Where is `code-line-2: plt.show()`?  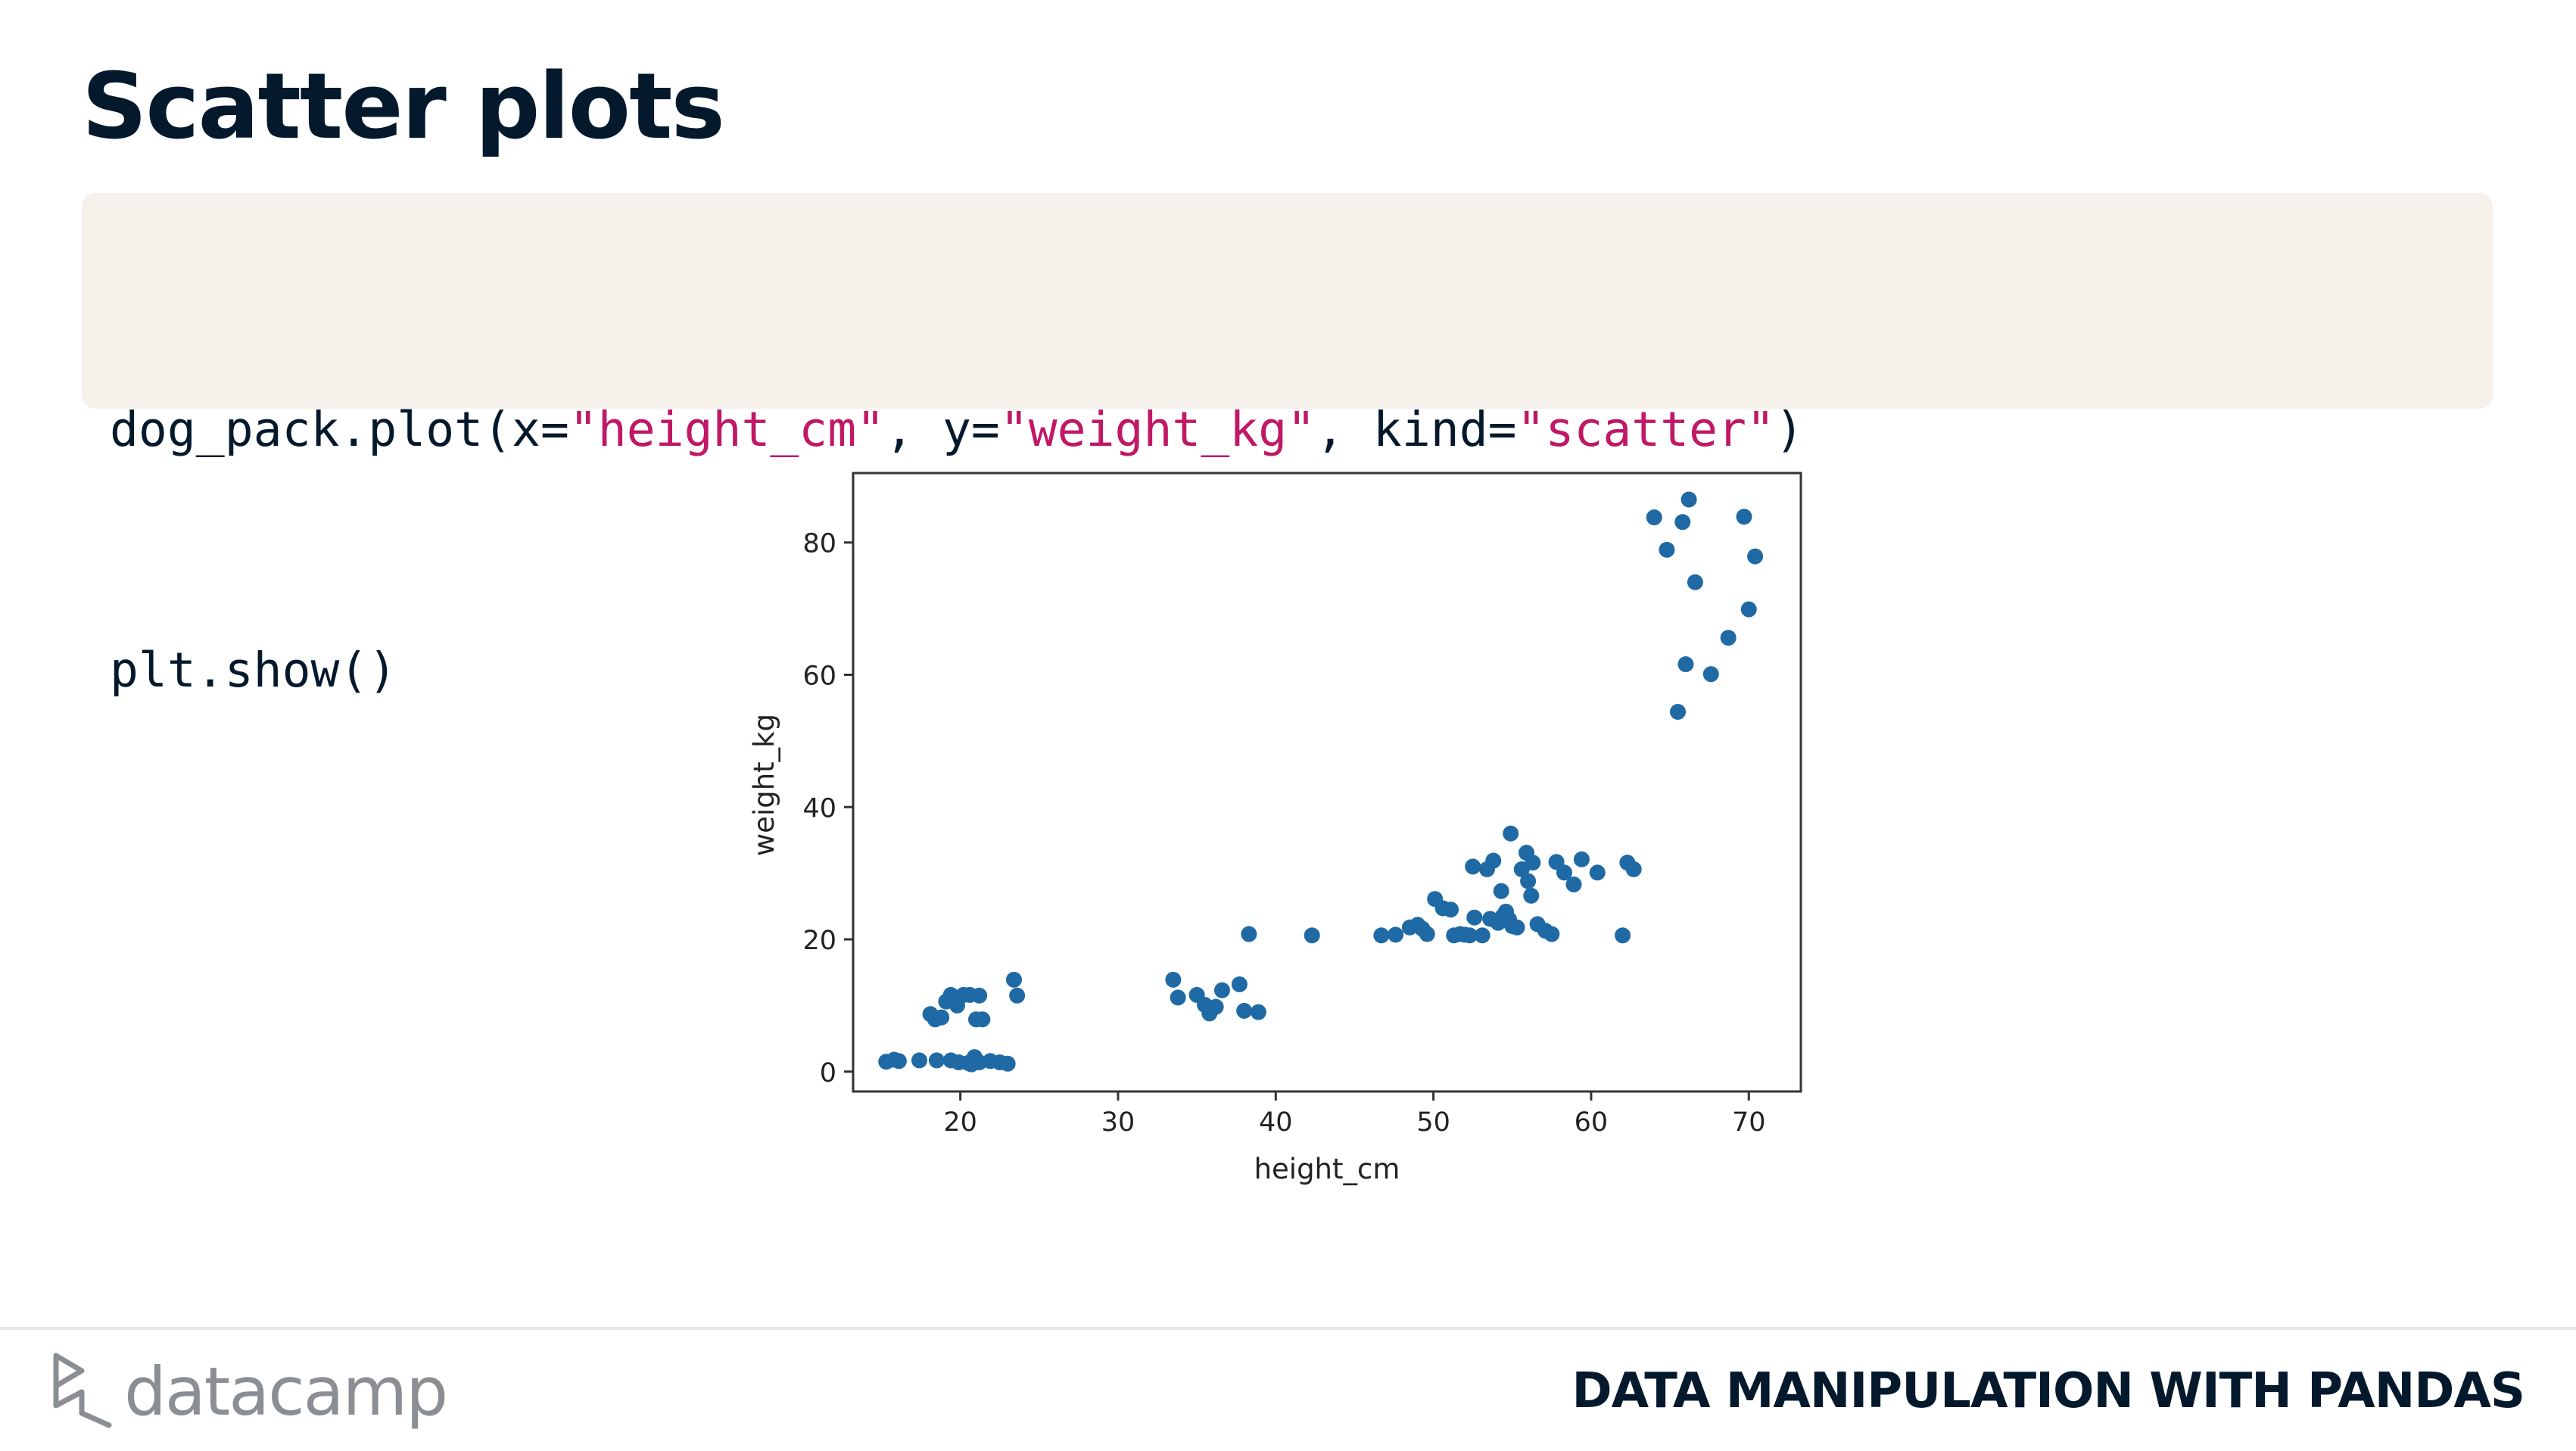 code-line-2: plt.show() is located at coordinates (1287, 671).